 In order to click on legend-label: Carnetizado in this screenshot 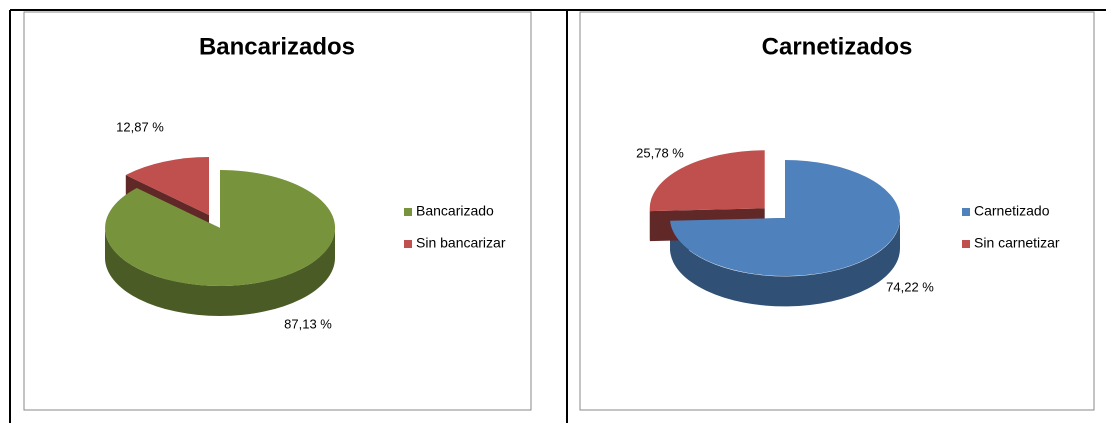, I will do `click(1012, 211)`.